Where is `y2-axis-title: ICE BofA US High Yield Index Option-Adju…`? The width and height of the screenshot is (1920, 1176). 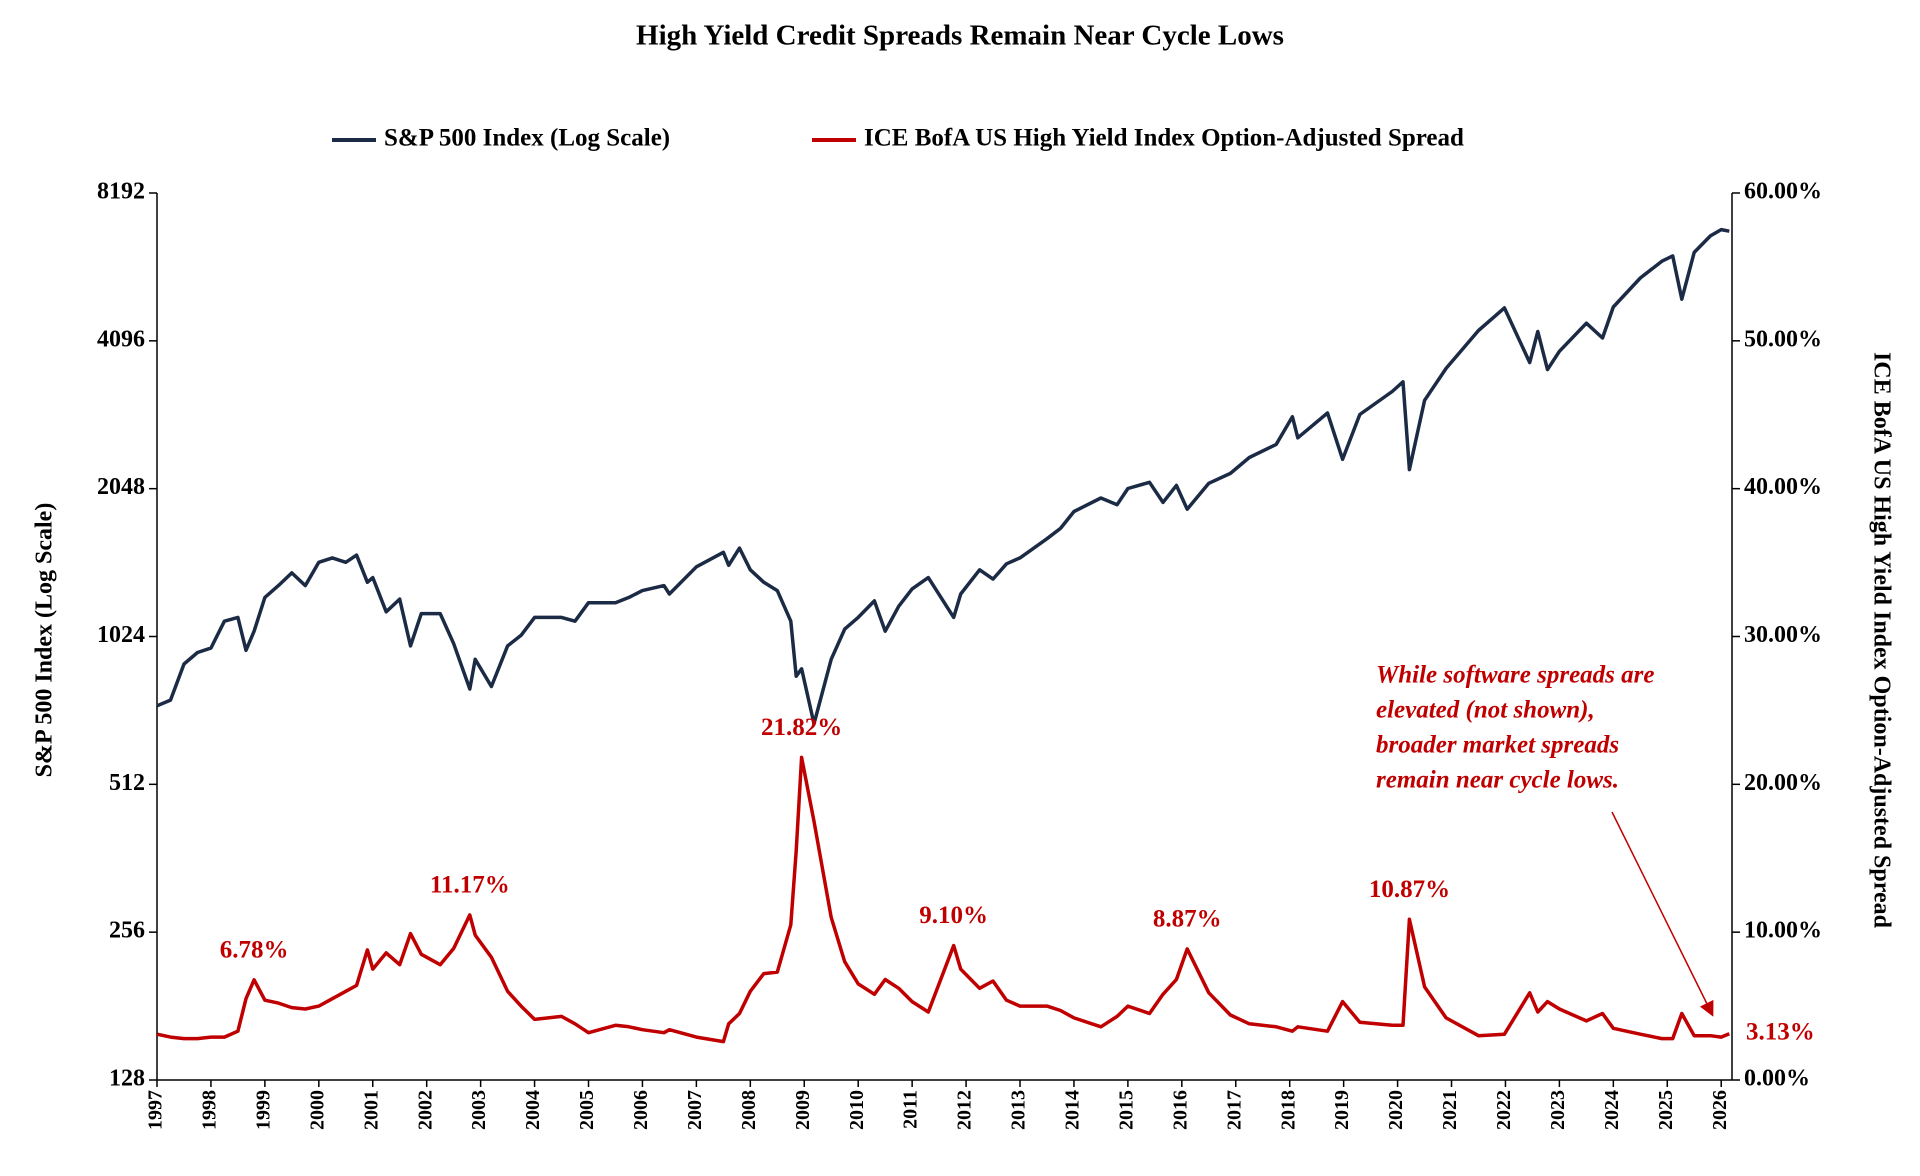
y2-axis-title: ICE BofA US High Yield Index Option-Adju… is located at coordinates (1881, 640).